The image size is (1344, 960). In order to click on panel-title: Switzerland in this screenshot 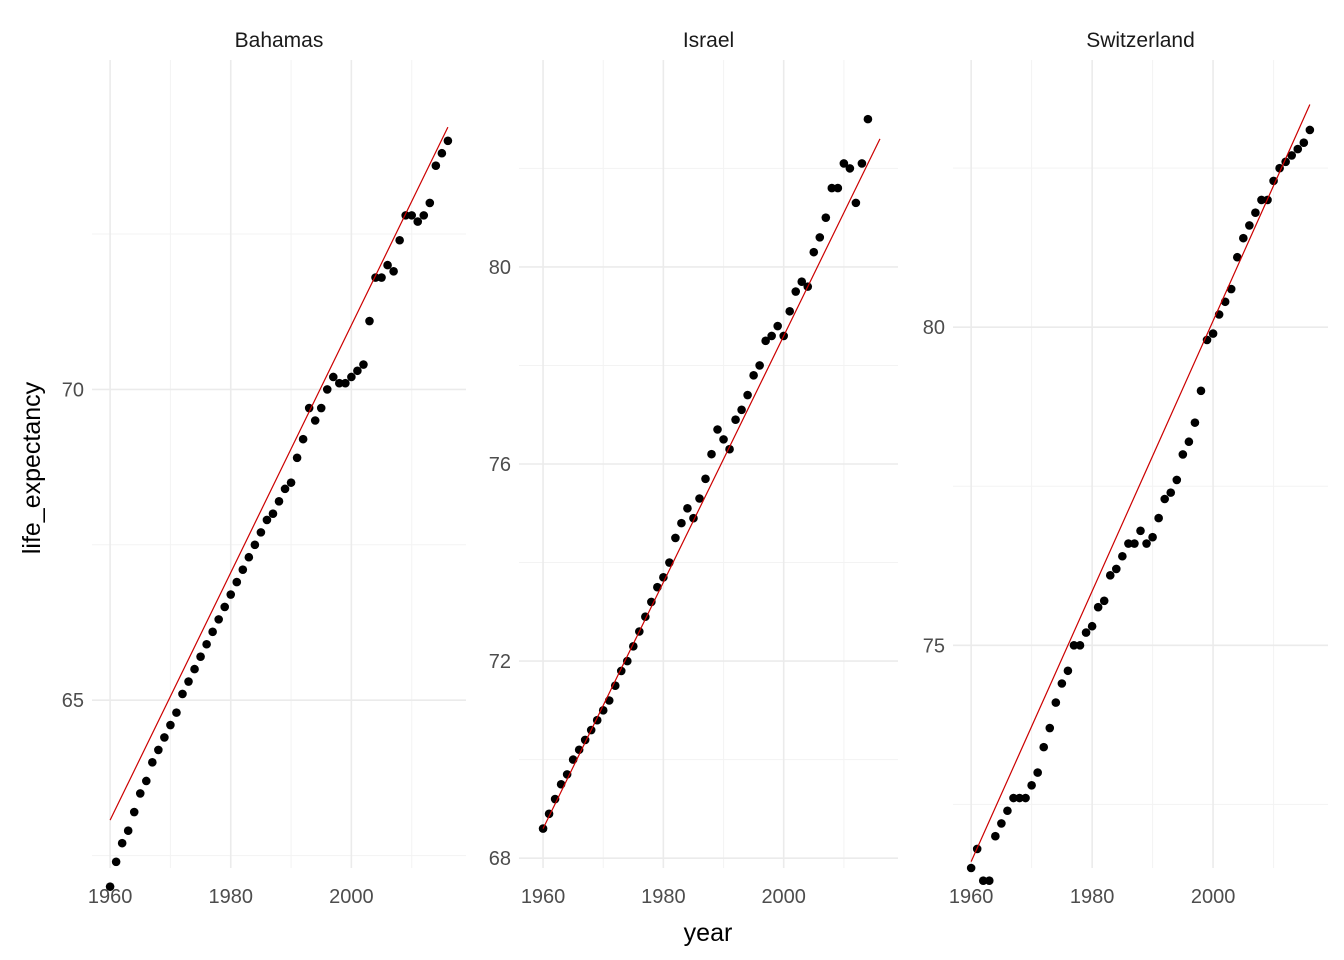, I will do `click(1140, 40)`.